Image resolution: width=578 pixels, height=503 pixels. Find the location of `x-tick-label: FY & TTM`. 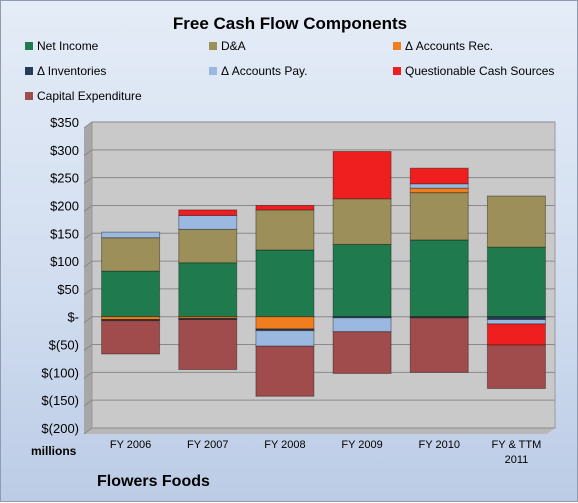

x-tick-label: FY & TTM is located at coordinates (517, 445).